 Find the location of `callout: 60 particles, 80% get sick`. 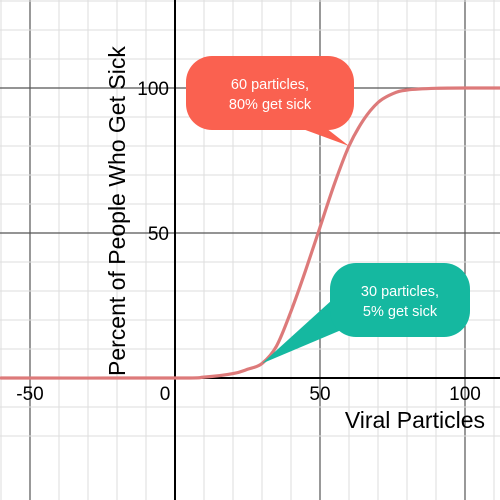

callout: 60 particles, 80% get sick is located at coordinates (270, 101).